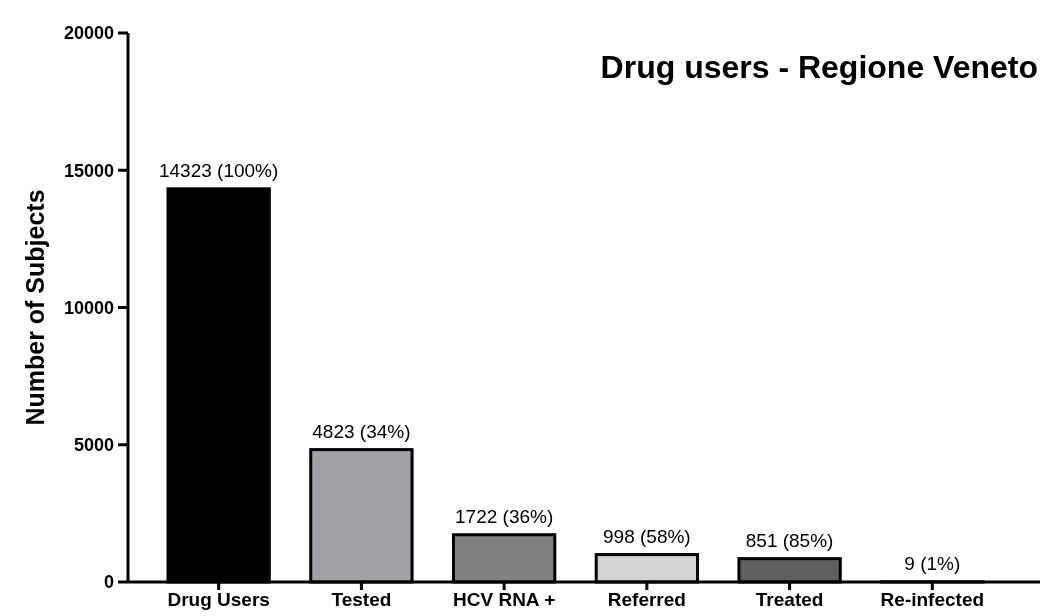 This screenshot has width=1050, height=616. I want to click on y-tick-label: 15000, so click(88, 170).